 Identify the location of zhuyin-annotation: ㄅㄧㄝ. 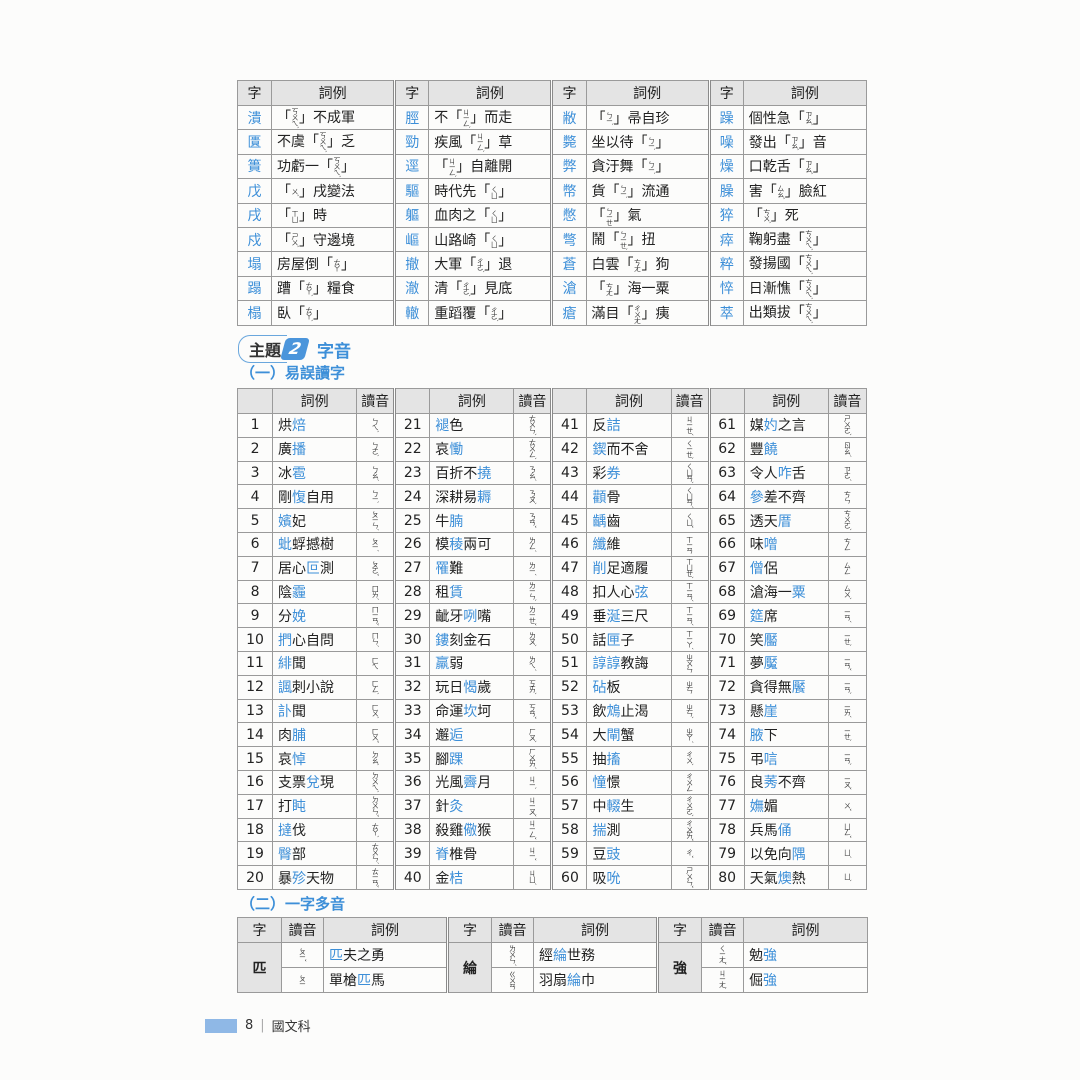
(609, 216).